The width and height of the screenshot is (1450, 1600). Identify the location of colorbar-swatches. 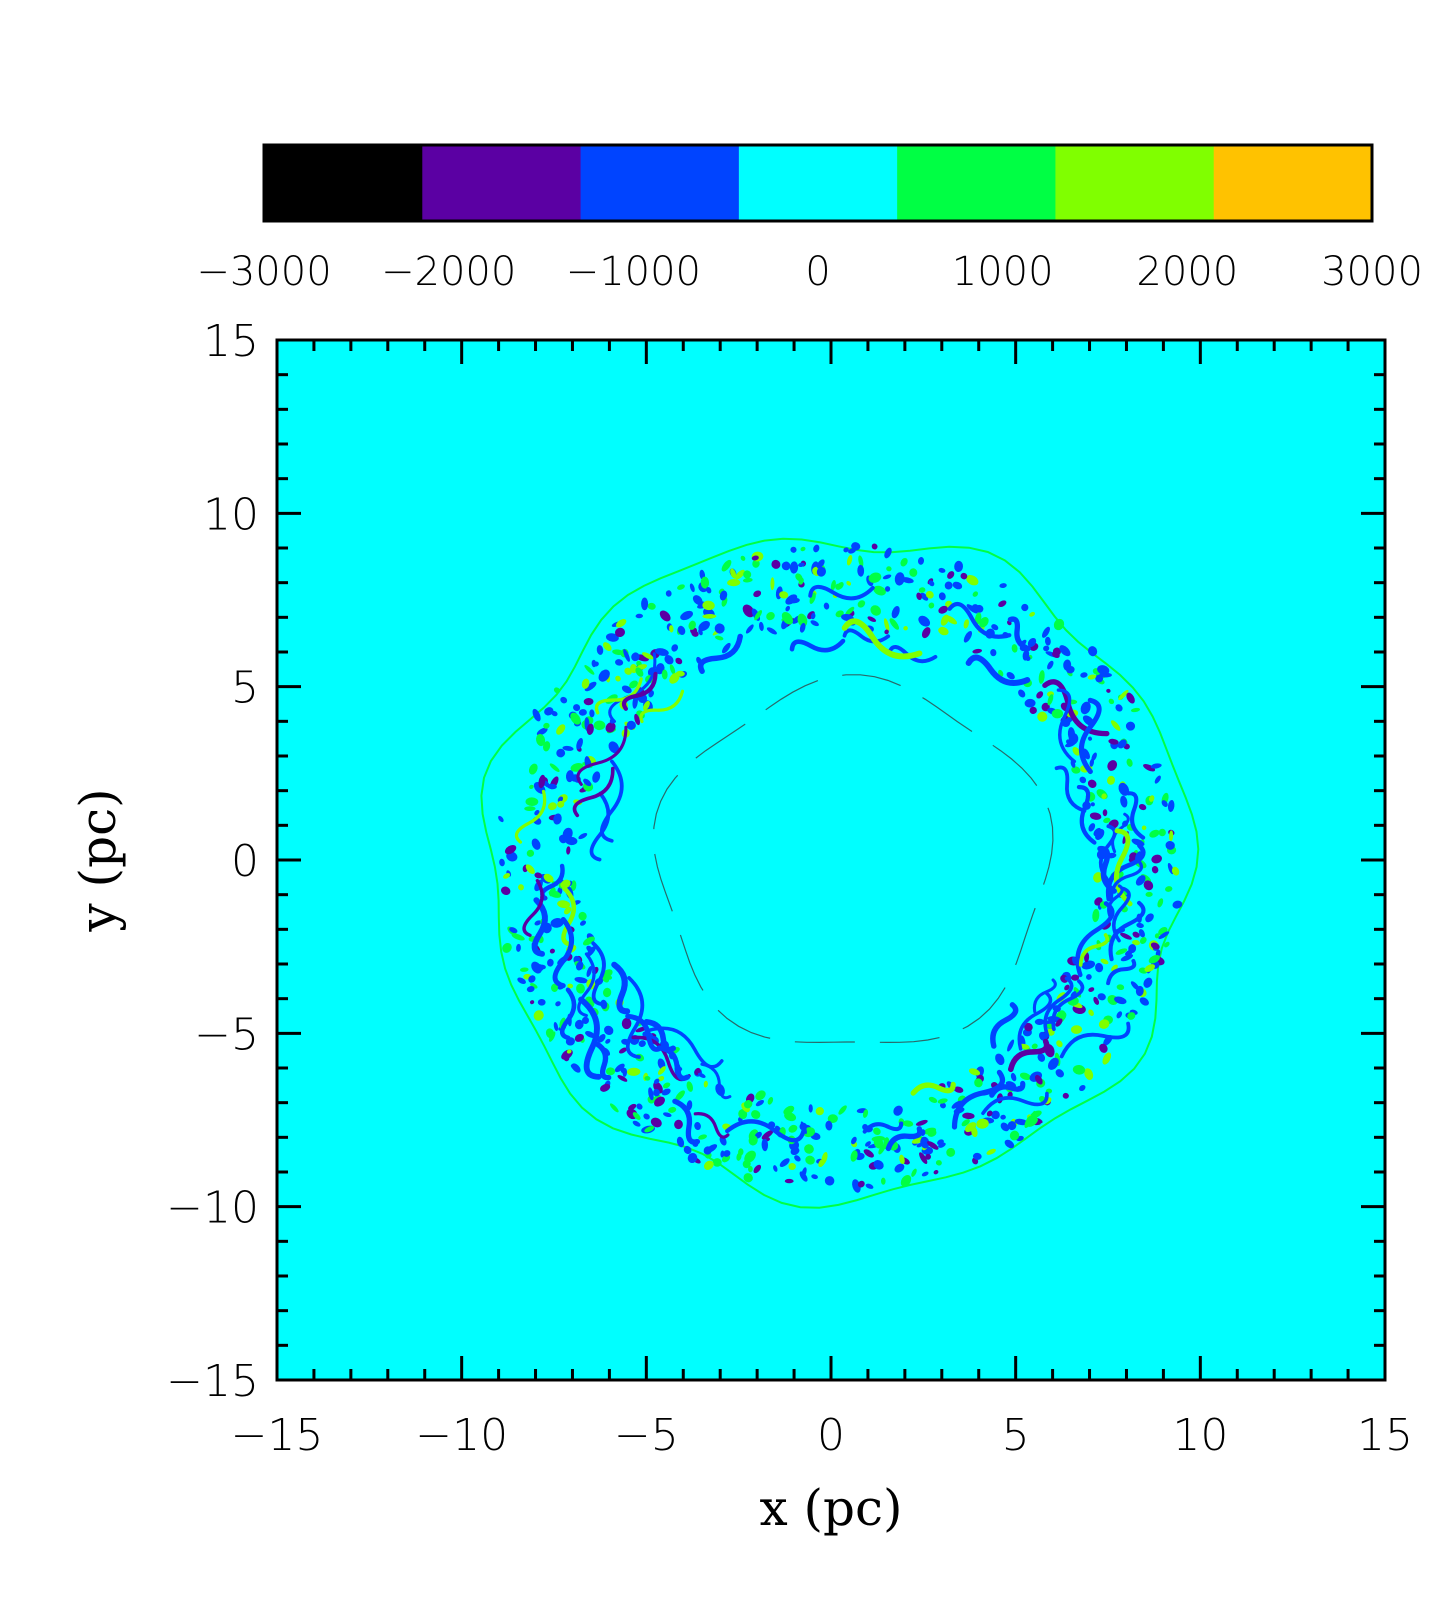
(818, 183).